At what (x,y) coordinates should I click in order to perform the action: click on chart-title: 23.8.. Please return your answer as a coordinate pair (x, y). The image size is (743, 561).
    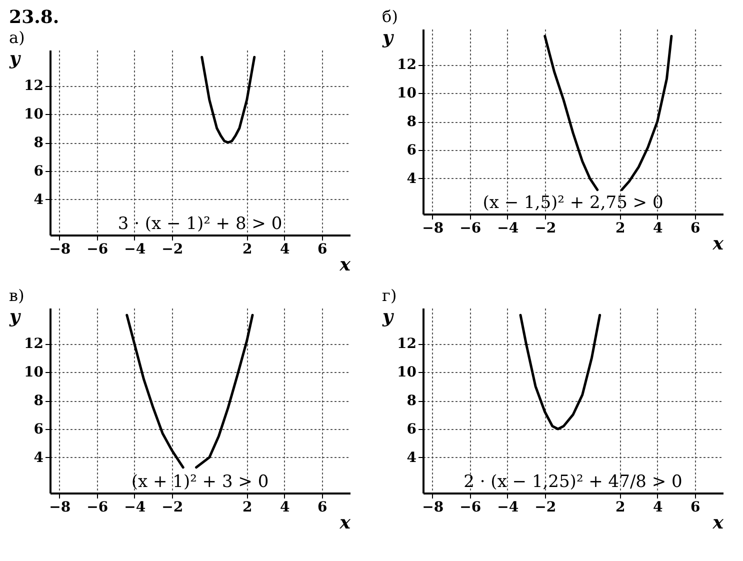
    Looking at the image, I should click on (34, 17).